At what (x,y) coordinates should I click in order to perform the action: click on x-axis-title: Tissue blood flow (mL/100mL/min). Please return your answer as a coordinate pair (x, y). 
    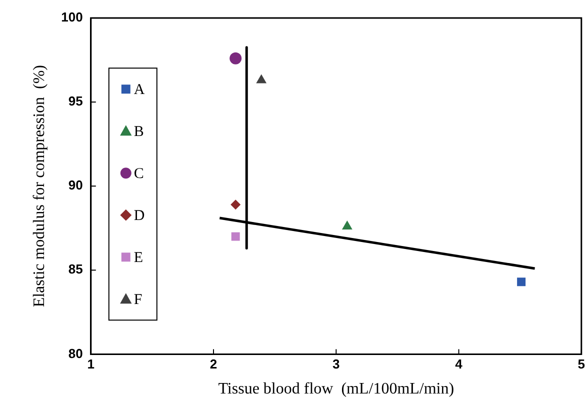
    Looking at the image, I should click on (336, 389).